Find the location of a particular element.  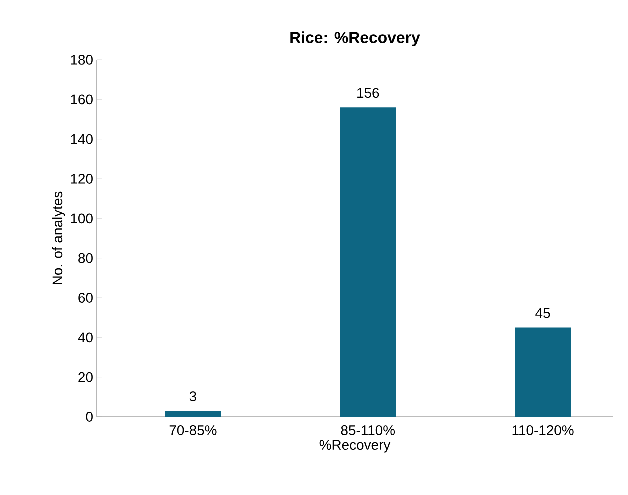

y-tick-label: 0 is located at coordinates (89, 417).